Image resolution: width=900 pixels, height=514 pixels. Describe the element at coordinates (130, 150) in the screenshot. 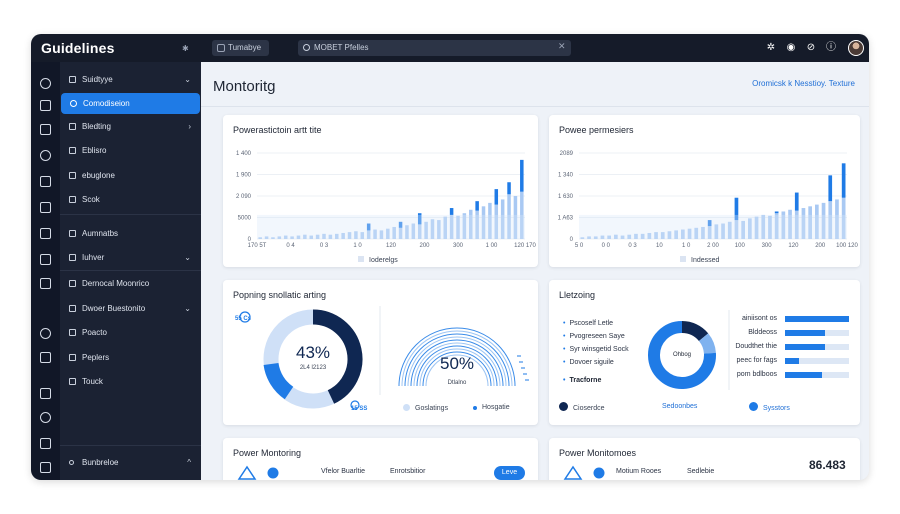

I see `sidebar-item-eblisro: Eblisro` at that location.